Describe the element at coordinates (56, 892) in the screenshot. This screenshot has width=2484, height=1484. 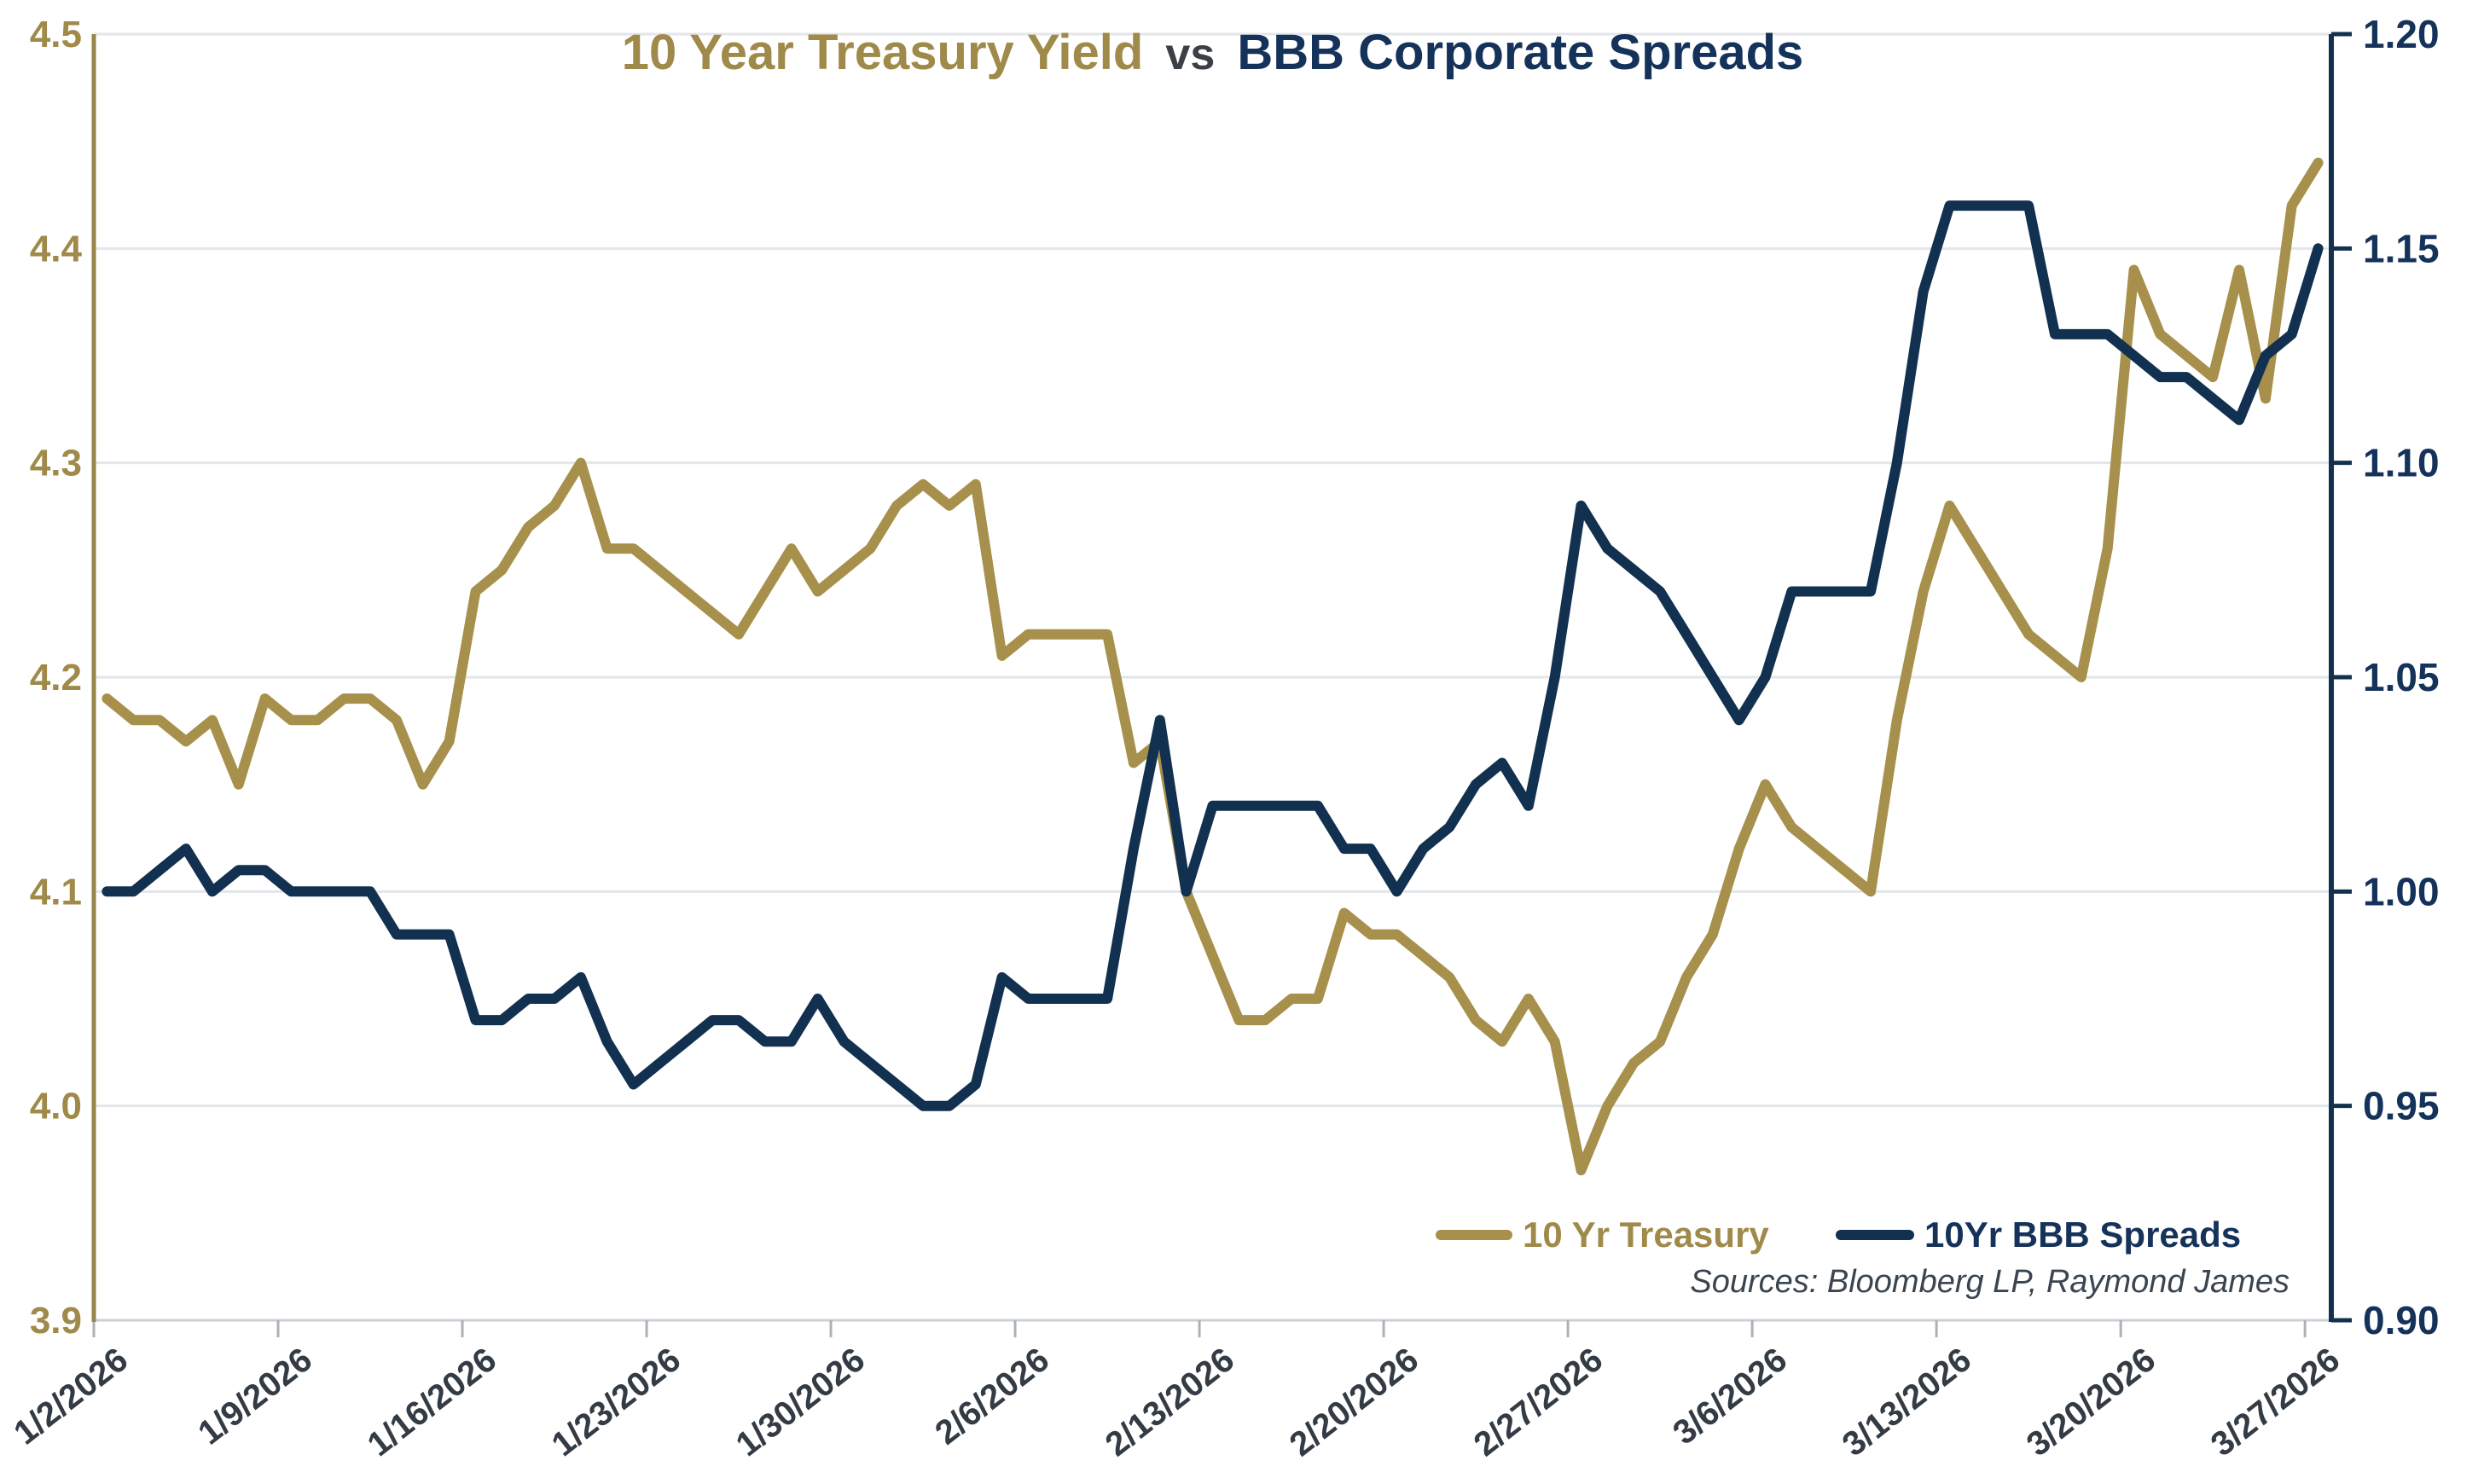
I see `left-axis-tick-label: 4.1` at that location.